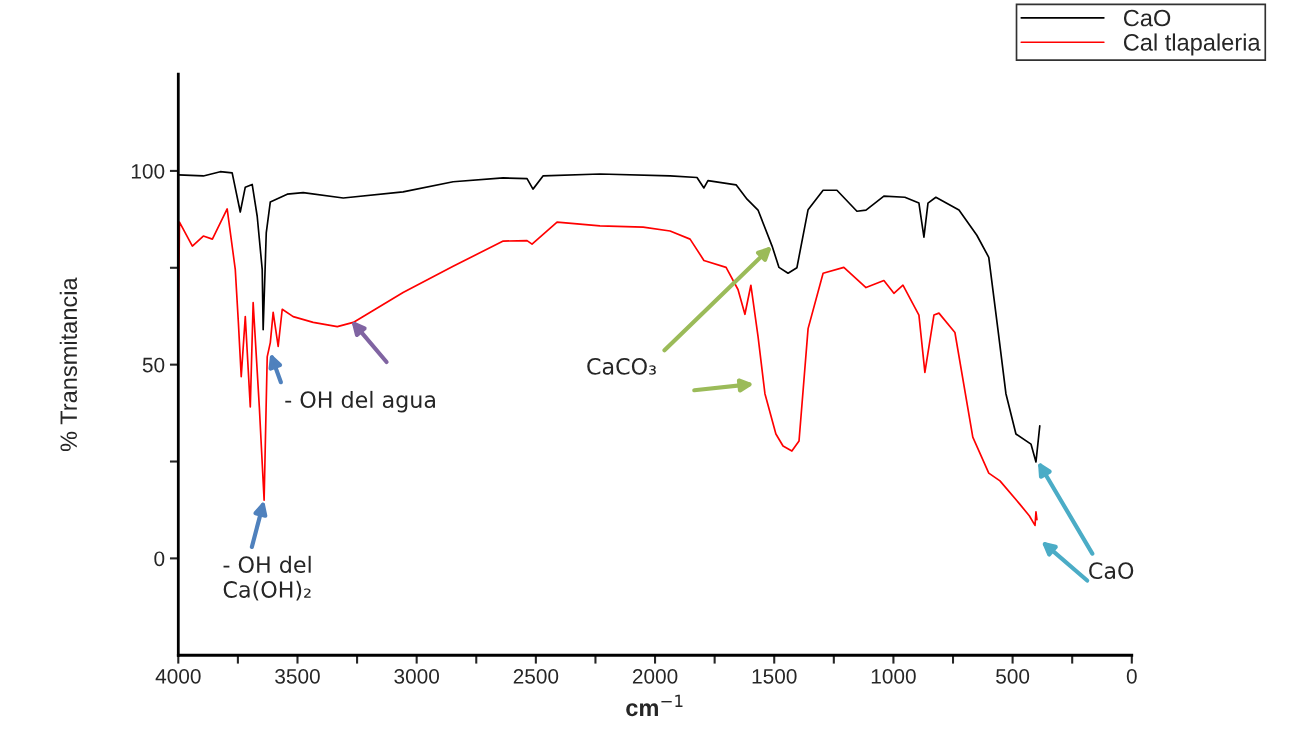 The image size is (1292, 748). Describe the element at coordinates (297, 676) in the screenshot. I see `x-tick-label: 3500` at that location.